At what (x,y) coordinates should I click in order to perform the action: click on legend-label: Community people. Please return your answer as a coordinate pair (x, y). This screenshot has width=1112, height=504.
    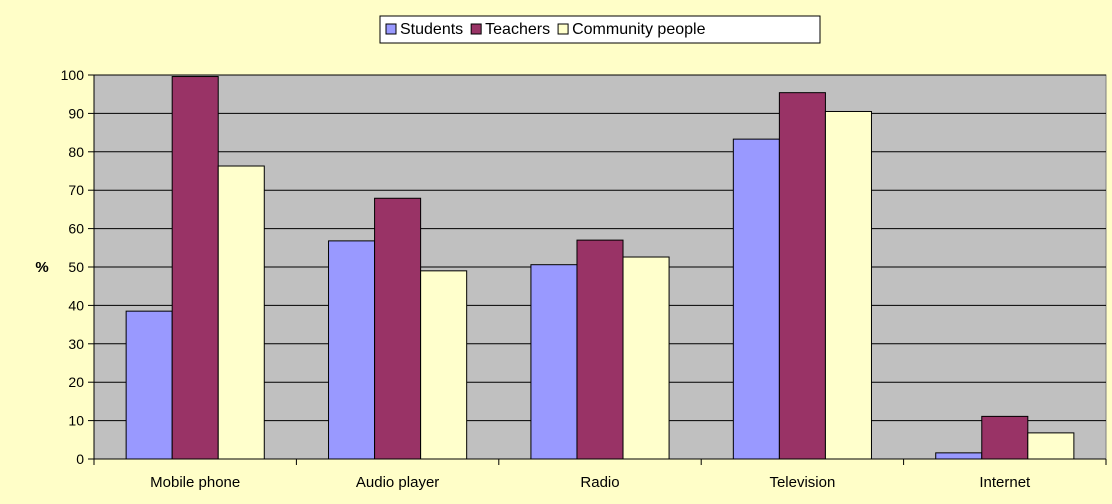
    Looking at the image, I should click on (639, 29).